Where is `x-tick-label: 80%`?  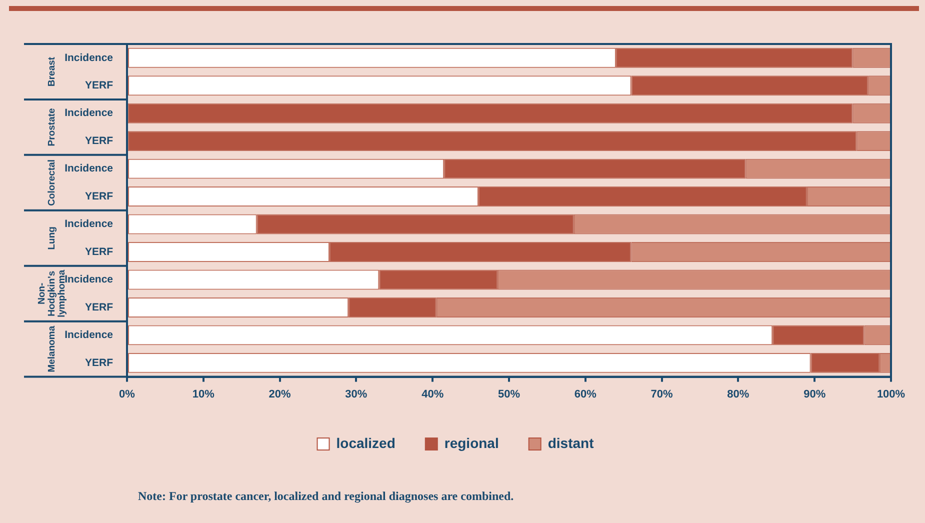
x-tick-label: 80% is located at coordinates (738, 394).